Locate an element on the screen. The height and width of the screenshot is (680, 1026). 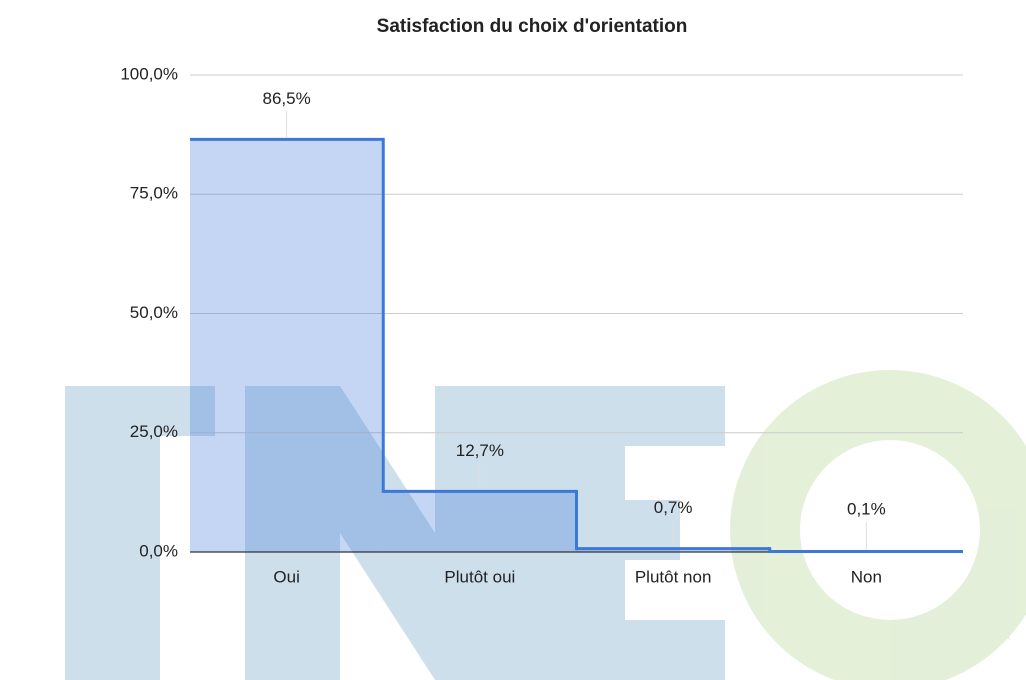
value-label: 0,1% is located at coordinates (866, 508).